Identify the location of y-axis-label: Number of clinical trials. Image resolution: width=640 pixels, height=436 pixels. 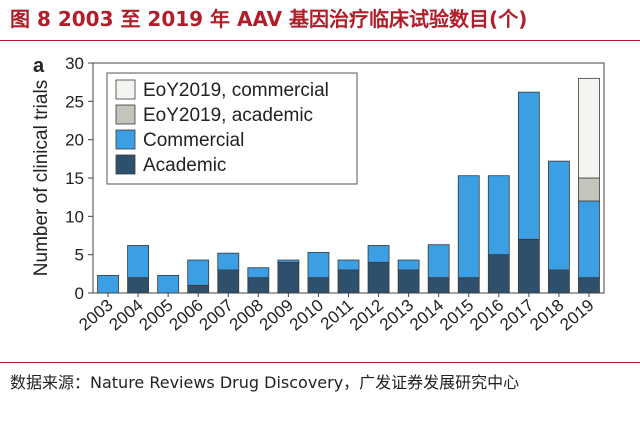
(41, 178).